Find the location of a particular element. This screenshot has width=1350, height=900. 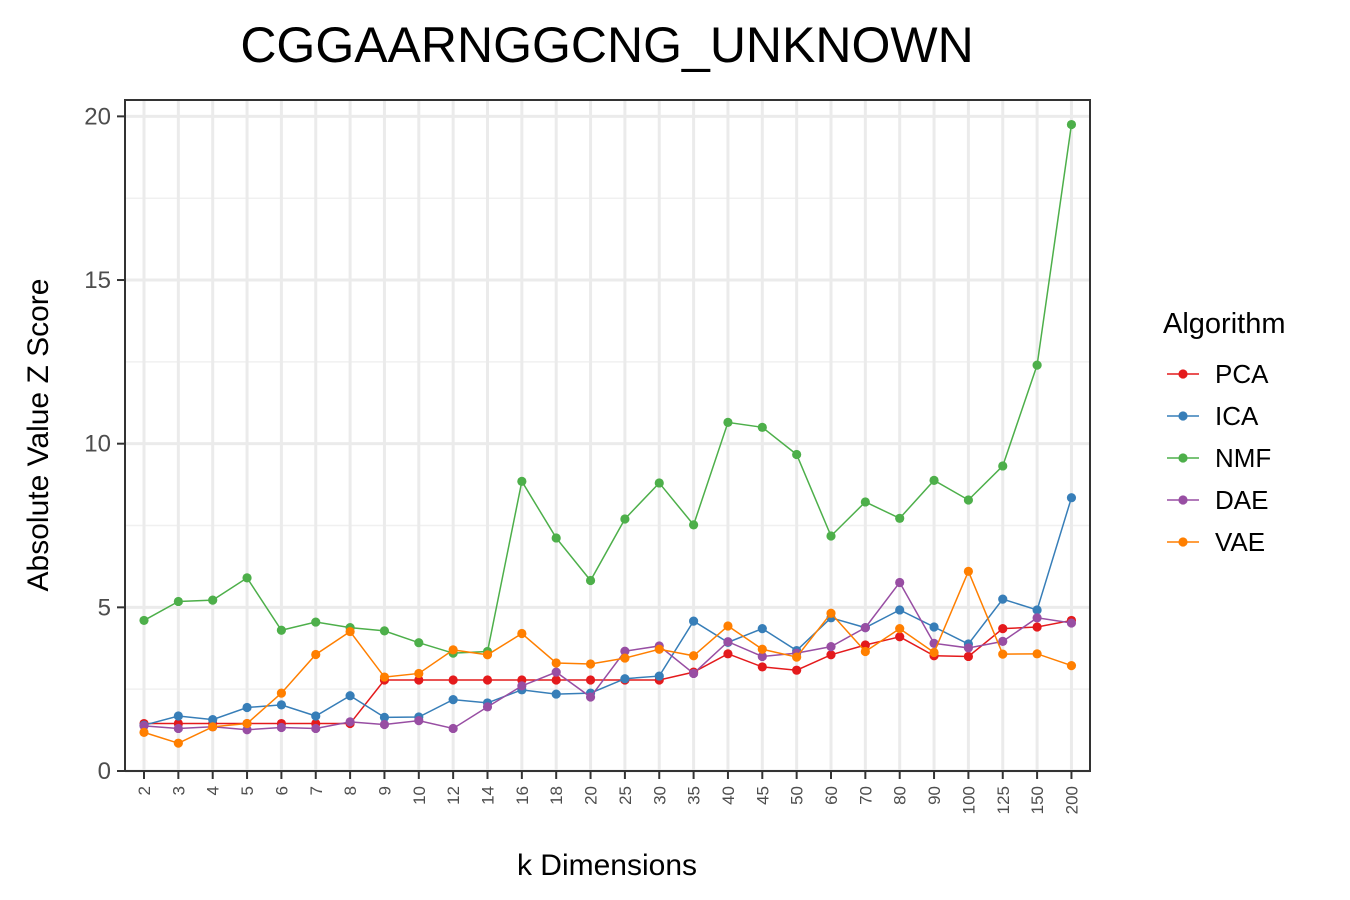

x-tick-label: 70 is located at coordinates (865, 795).